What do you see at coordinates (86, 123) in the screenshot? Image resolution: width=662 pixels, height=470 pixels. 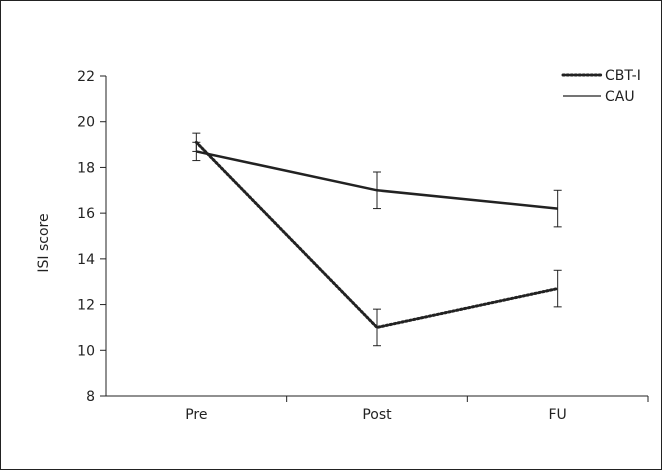 I see `y-tick-label: 20` at bounding box center [86, 123].